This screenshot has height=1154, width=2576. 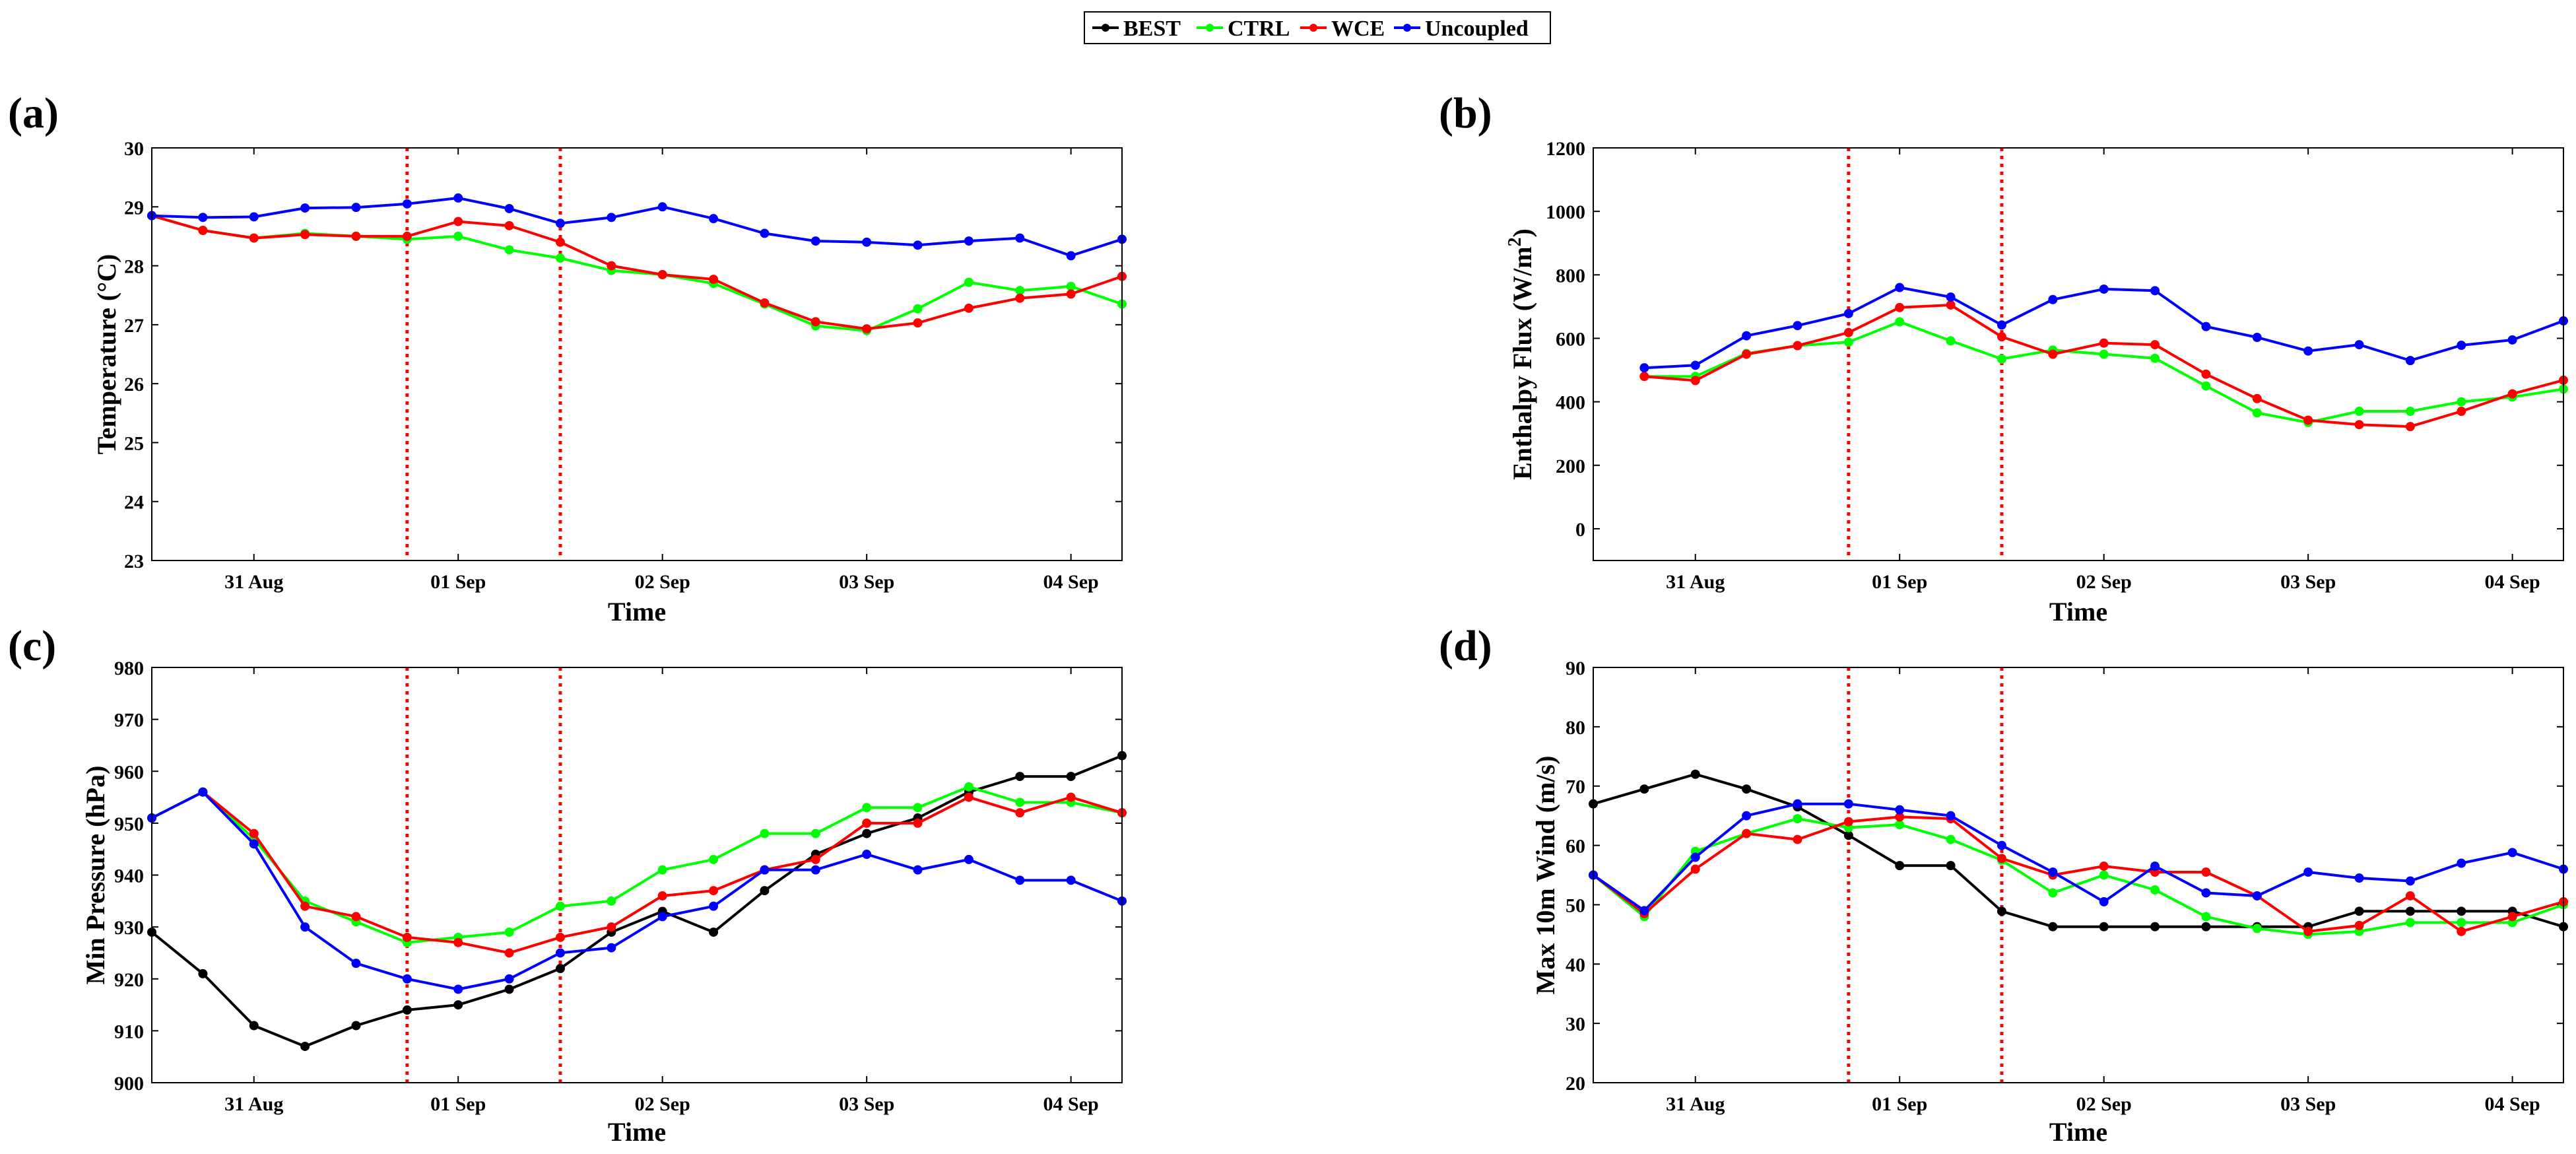 I want to click on legend-entry-best: BEST, so click(x=1136, y=29).